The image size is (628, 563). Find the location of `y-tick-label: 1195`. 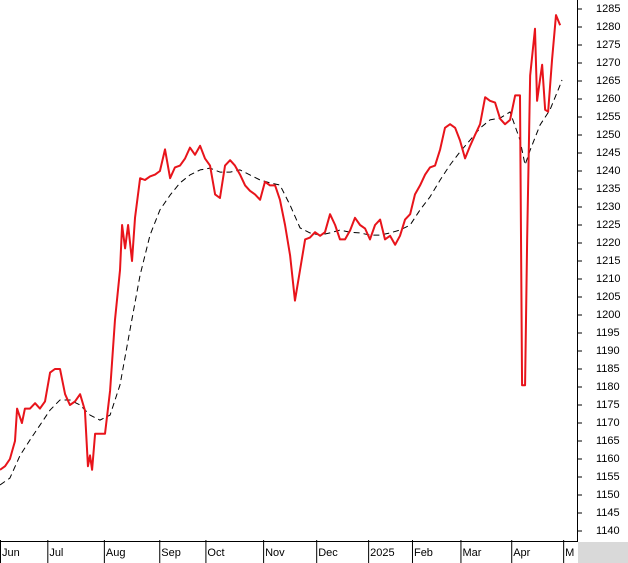

y-tick-label: 1195 is located at coordinates (608, 333).